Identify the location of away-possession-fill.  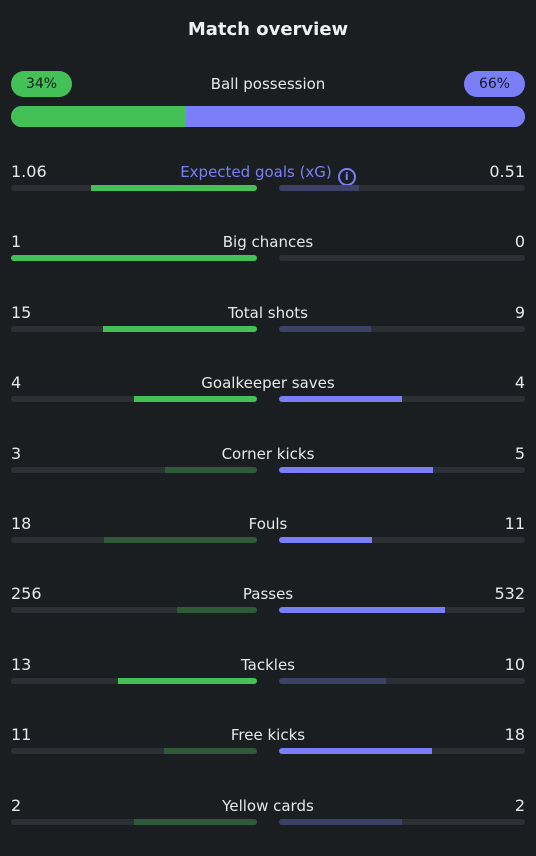
(355, 116).